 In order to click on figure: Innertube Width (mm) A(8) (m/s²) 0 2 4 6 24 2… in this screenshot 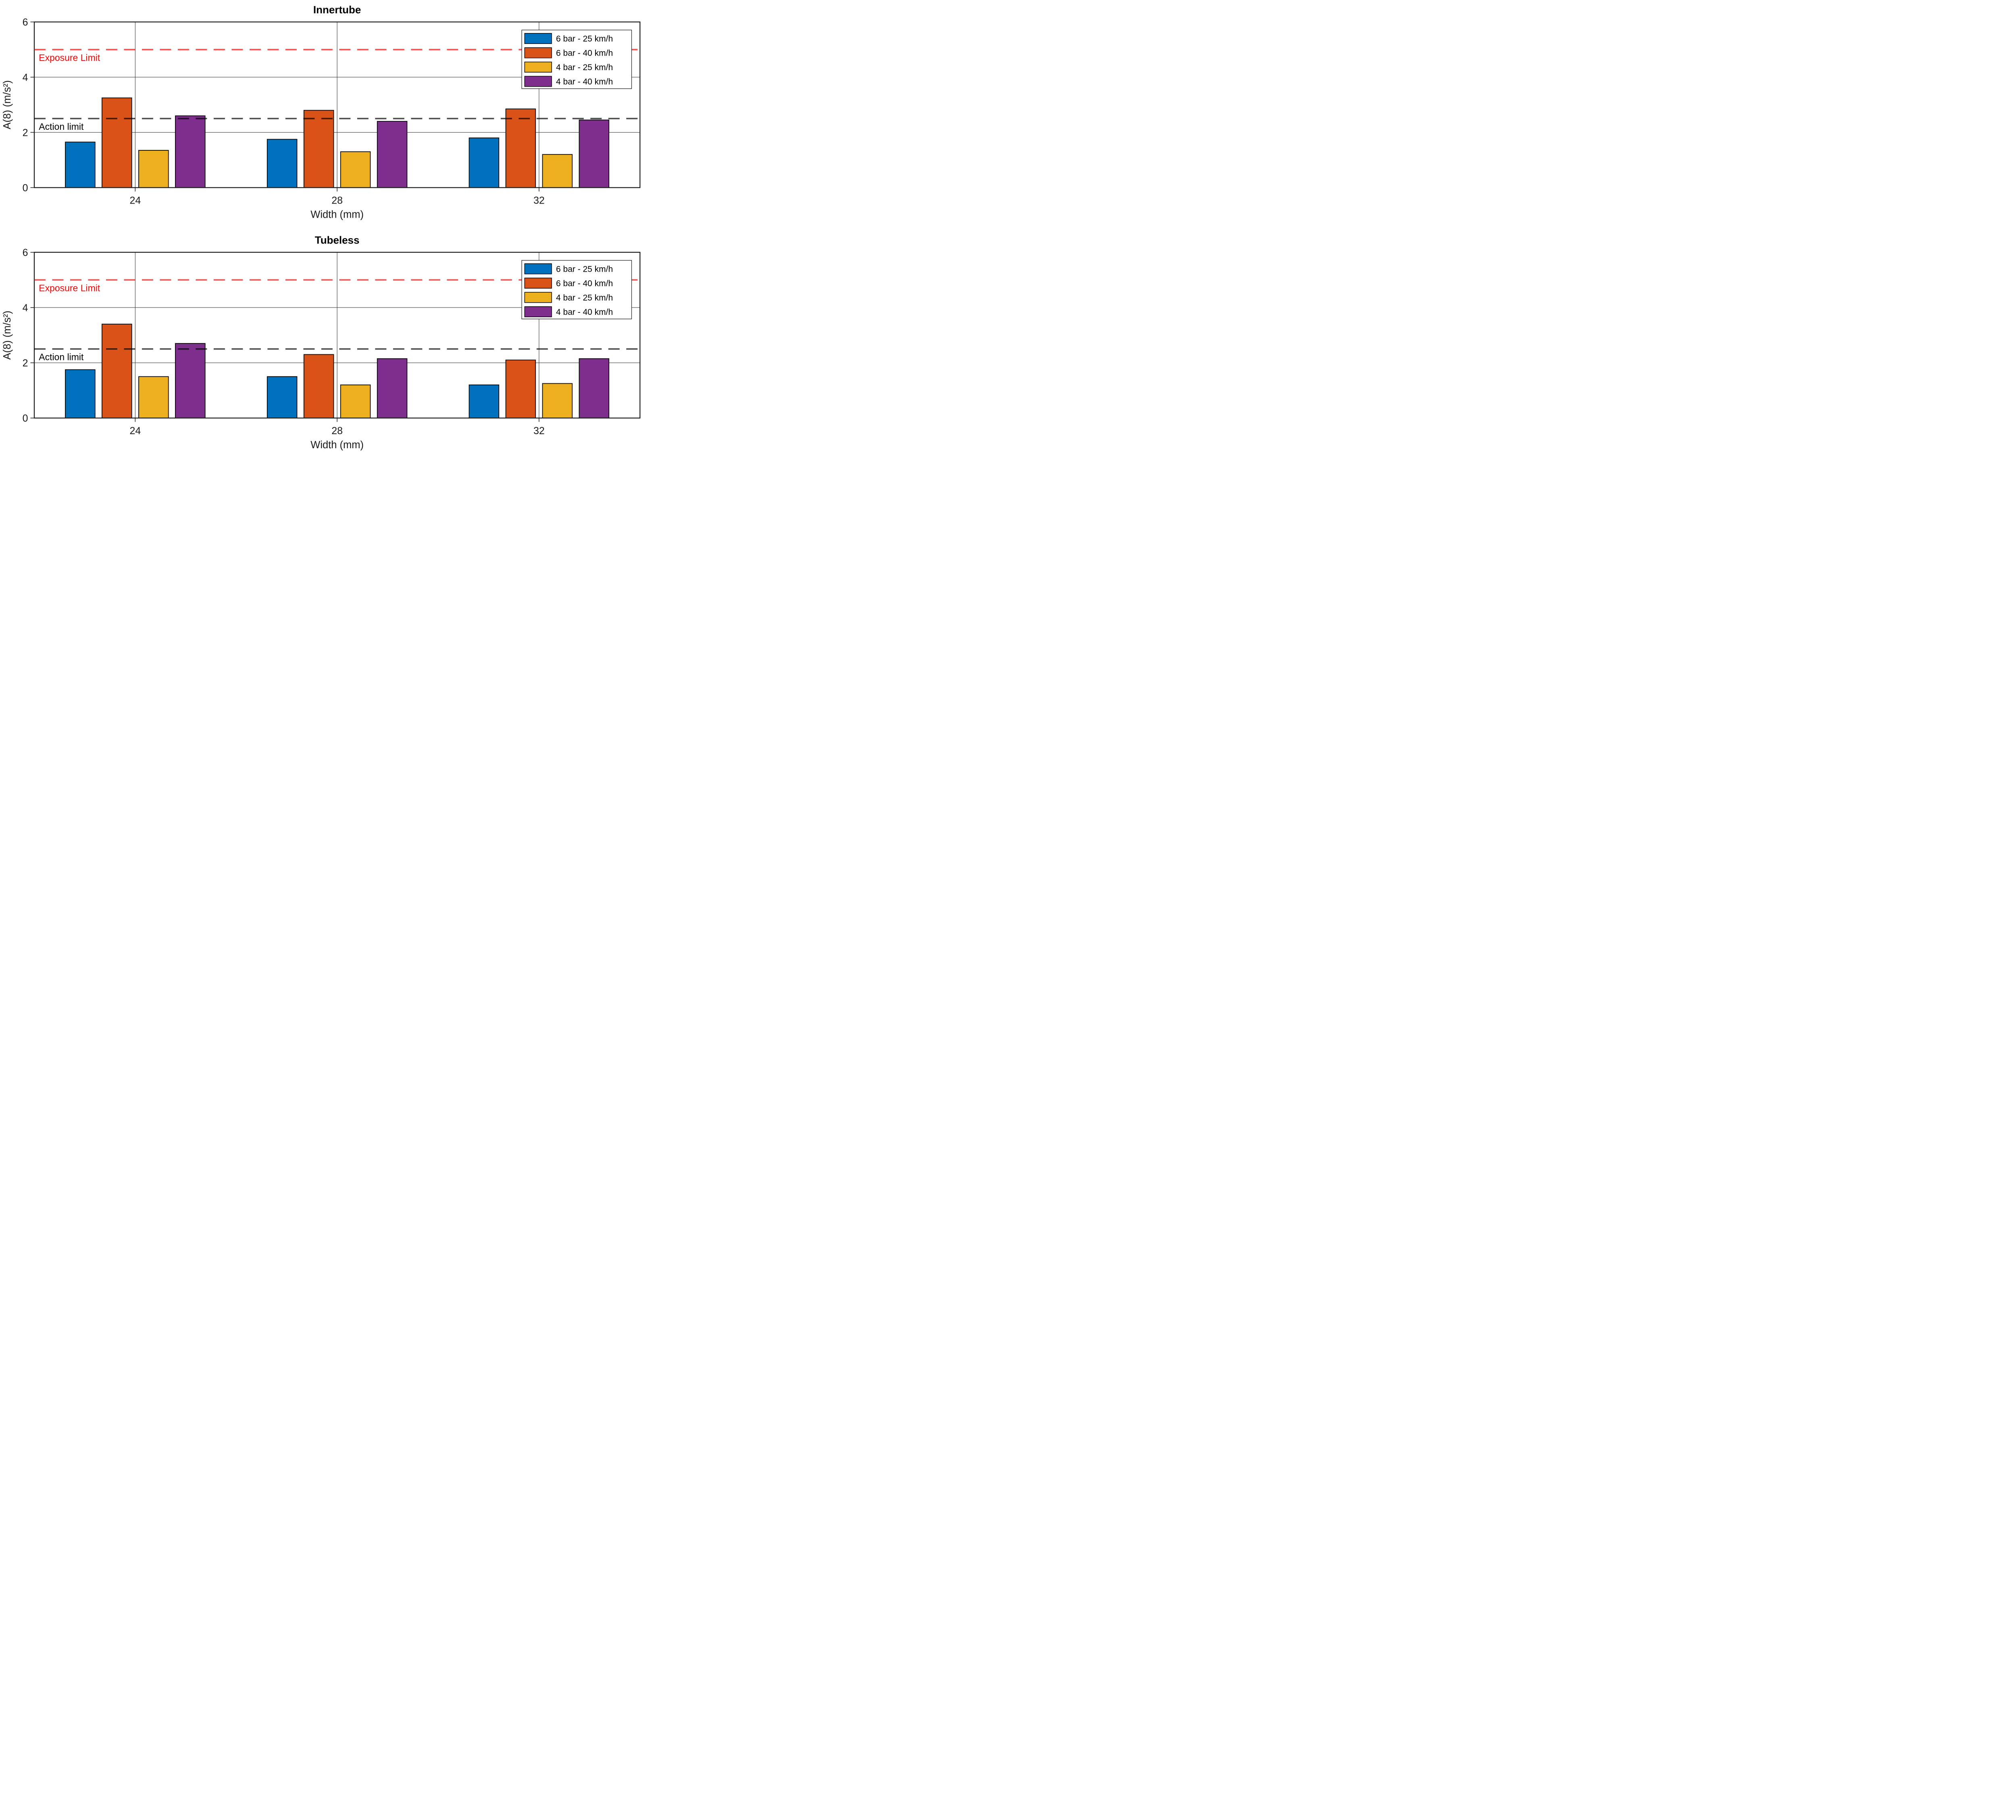, I will do `click(324, 227)`.